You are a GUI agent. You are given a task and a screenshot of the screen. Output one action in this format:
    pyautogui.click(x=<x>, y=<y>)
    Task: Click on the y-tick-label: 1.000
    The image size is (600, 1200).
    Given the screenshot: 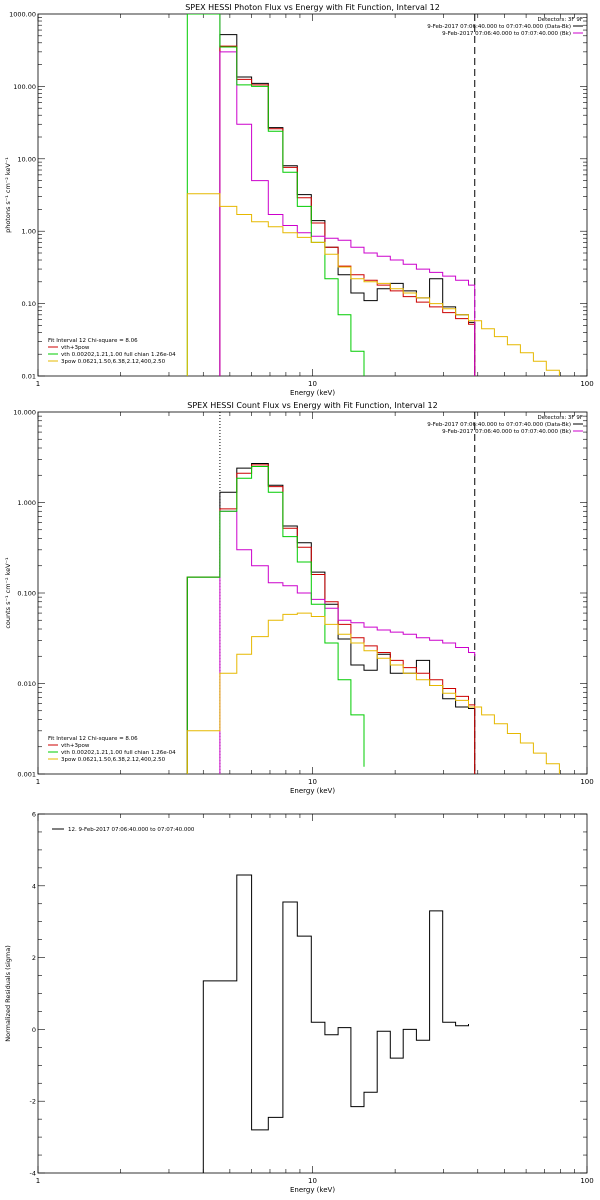 What is the action you would take?
    pyautogui.click(x=26, y=503)
    